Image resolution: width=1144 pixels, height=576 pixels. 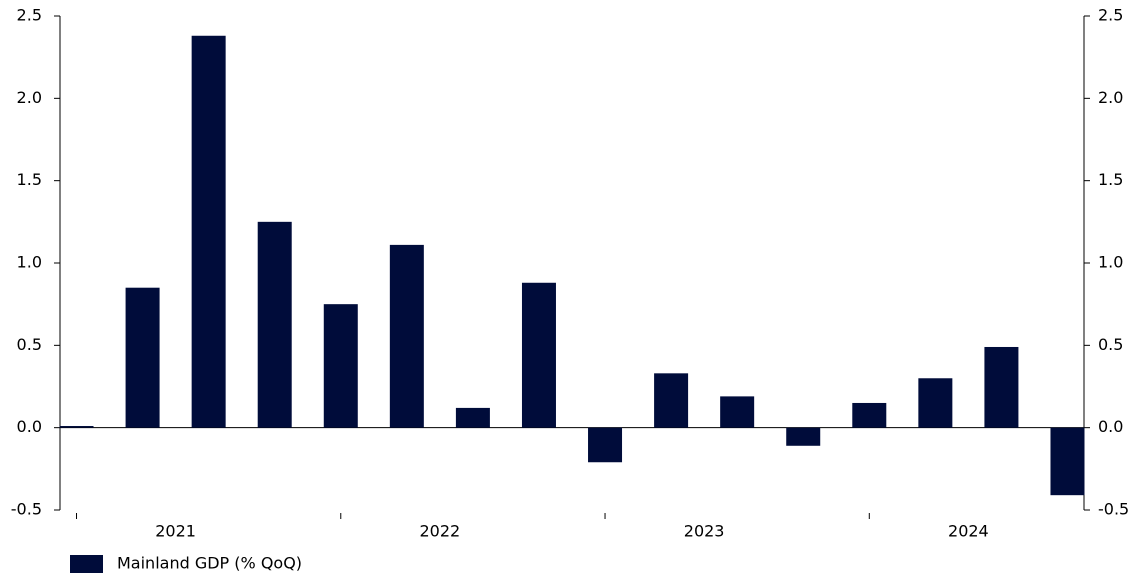 What do you see at coordinates (175, 531) in the screenshot?
I see `x-tick-label: 2021` at bounding box center [175, 531].